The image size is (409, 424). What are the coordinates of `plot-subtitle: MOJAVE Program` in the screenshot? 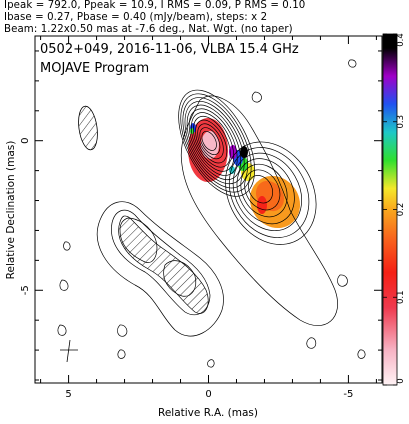 It's located at (94, 68).